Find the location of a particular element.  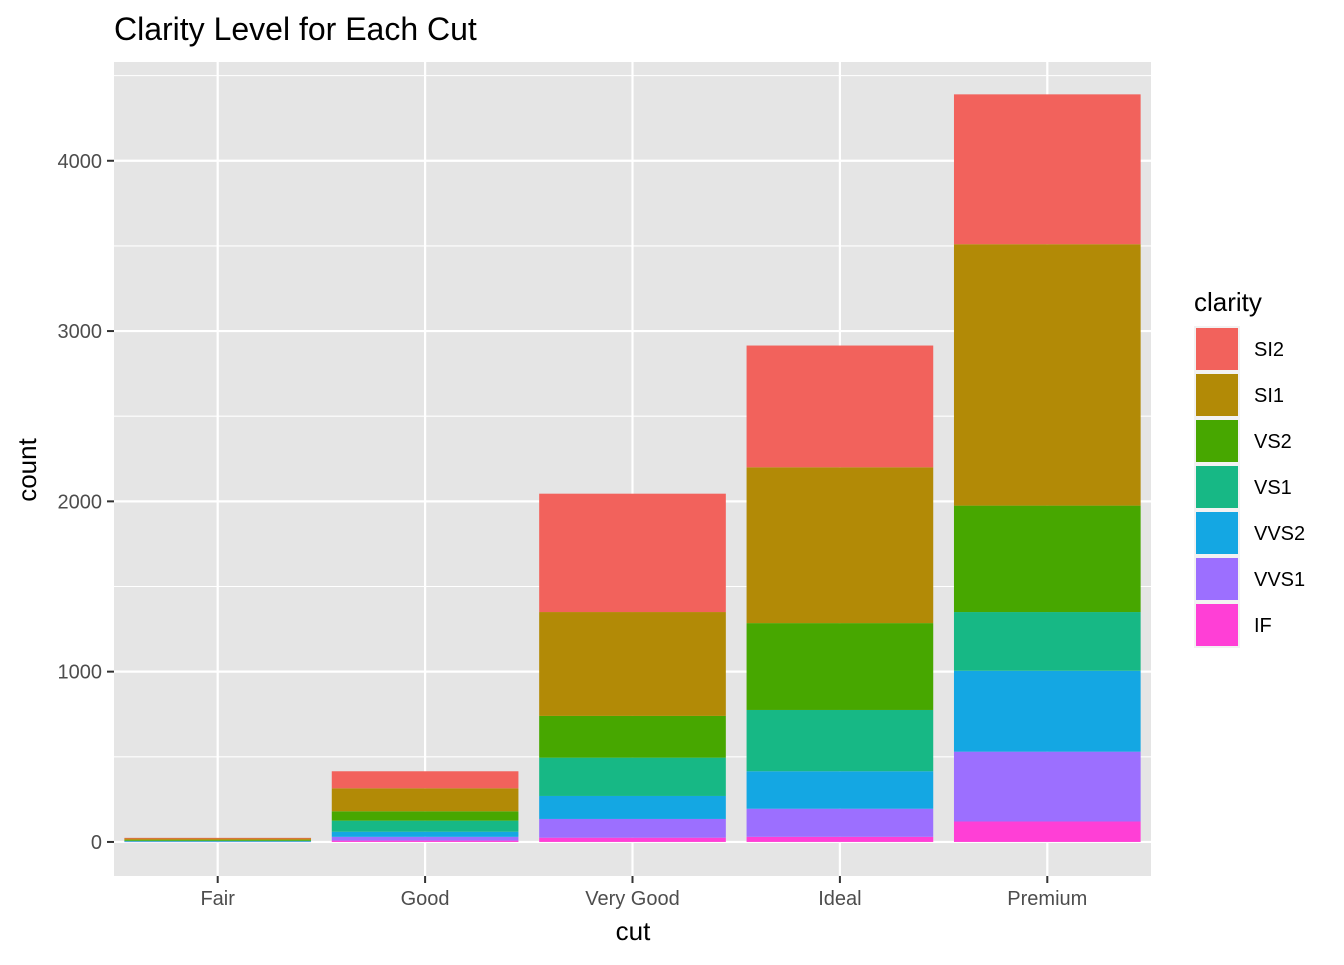

bar-ideal-if is located at coordinates (840, 839).